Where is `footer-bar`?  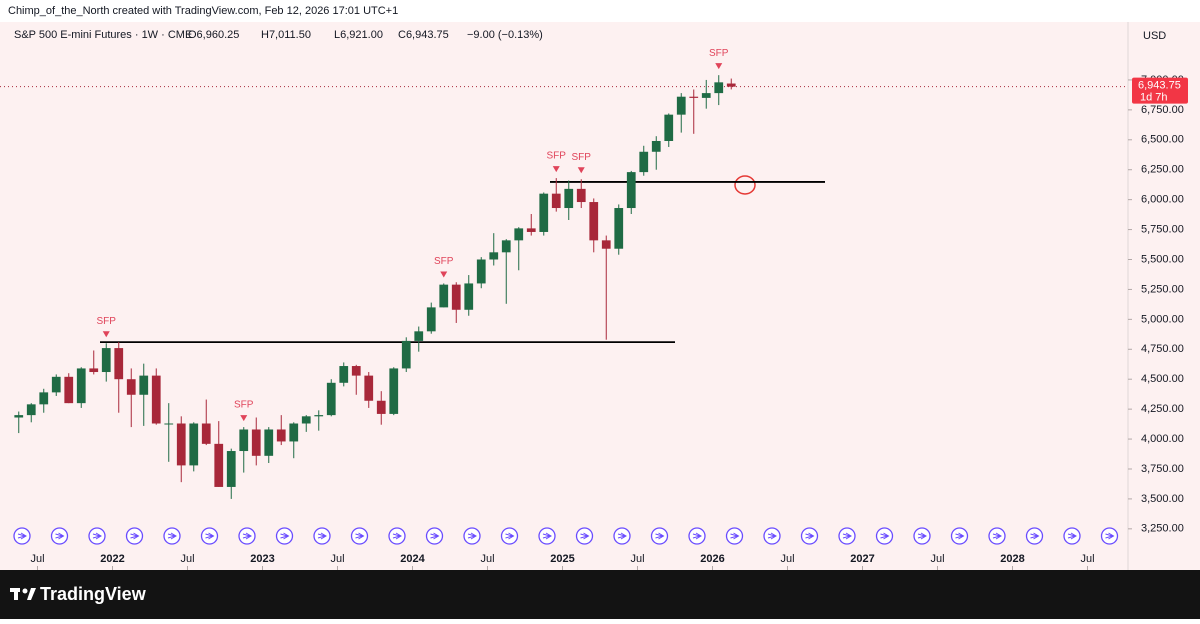
footer-bar is located at coordinates (600, 594).